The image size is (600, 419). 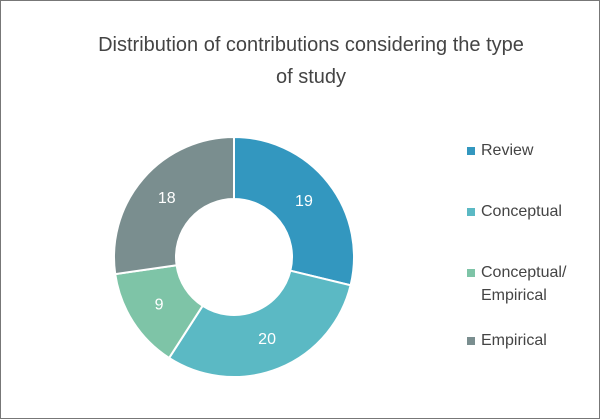 What do you see at coordinates (167, 198) in the screenshot?
I see `data-label: 18` at bounding box center [167, 198].